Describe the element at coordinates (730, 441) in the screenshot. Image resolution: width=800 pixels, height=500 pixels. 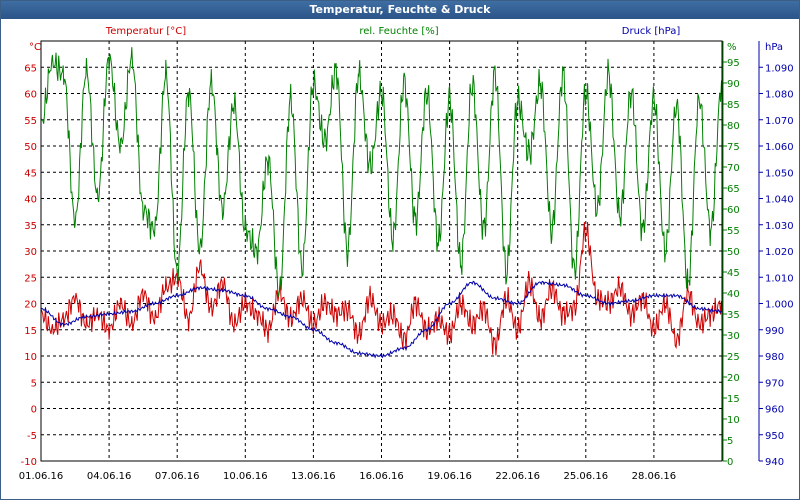
I see `humidity-tick-label: 5` at that location.